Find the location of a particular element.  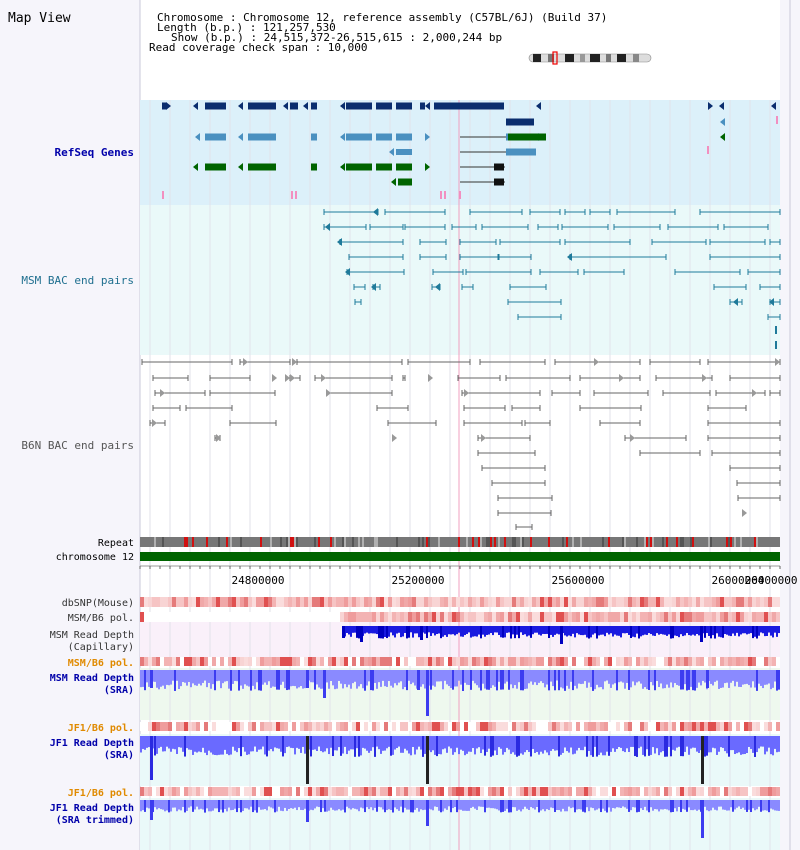

jf1-trimmed-depth is located at coordinates (460, 819).